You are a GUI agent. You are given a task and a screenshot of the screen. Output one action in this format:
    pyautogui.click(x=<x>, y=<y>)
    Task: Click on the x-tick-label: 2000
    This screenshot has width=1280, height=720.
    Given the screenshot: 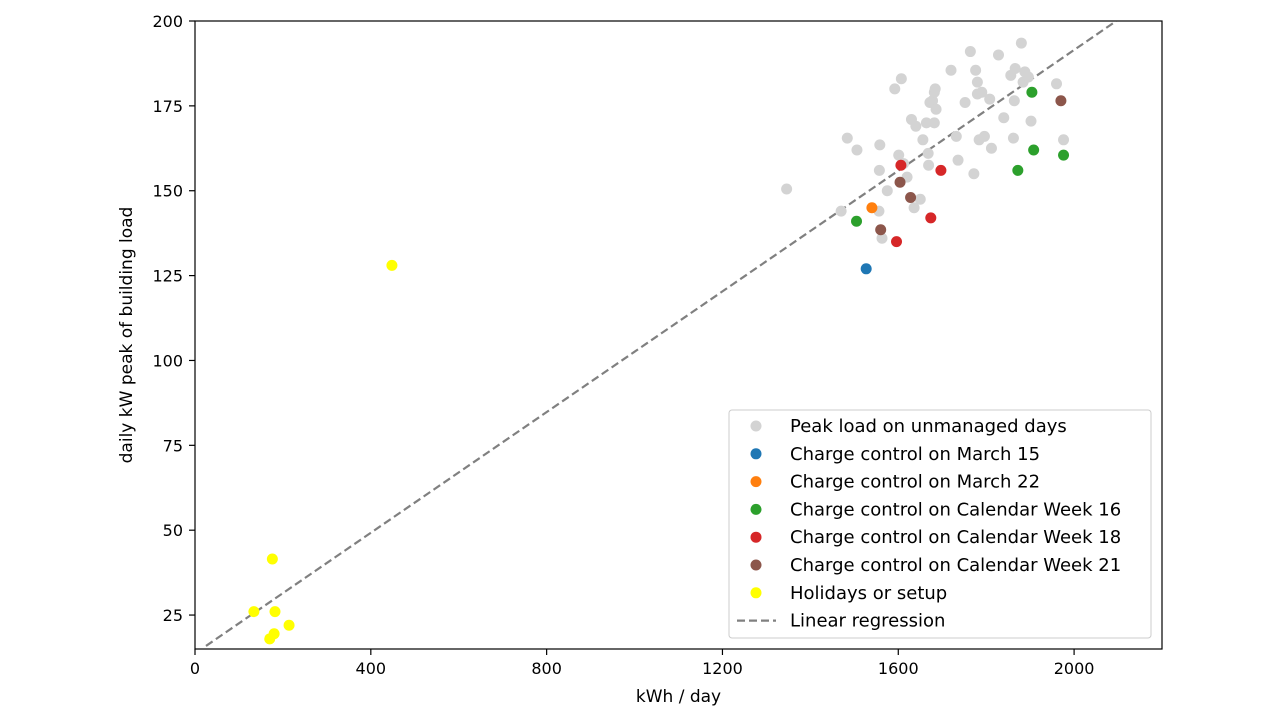 What is the action you would take?
    pyautogui.click(x=1074, y=668)
    